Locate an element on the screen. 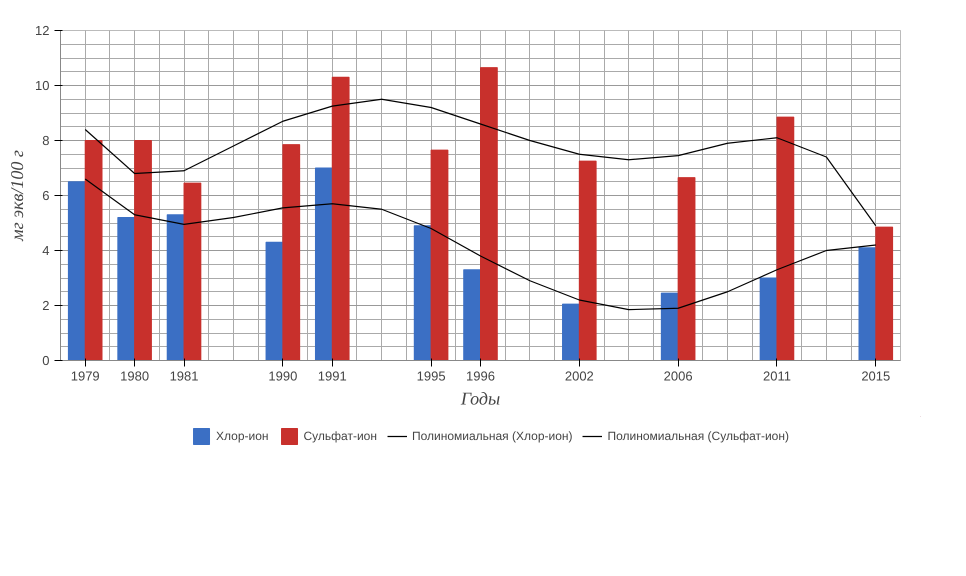 Image resolution: width=966 pixels, height=576 pixels. x-tick-label: 1980 is located at coordinates (135, 376).